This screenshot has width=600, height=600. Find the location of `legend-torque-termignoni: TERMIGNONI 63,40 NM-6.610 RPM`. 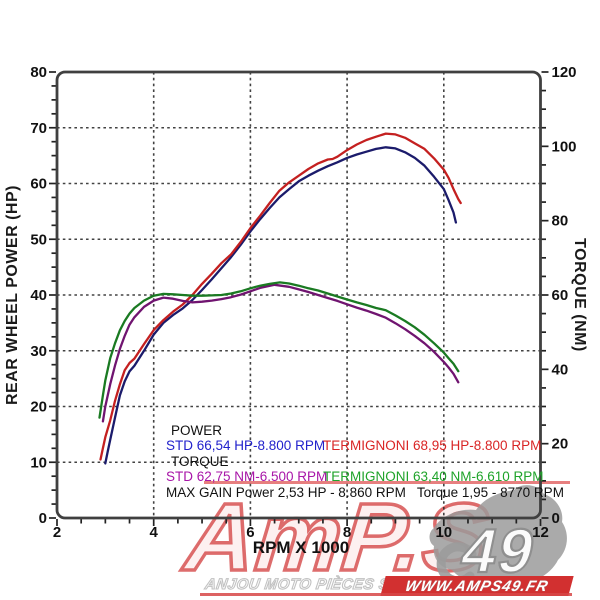

legend-torque-termignoni: TERMIGNONI 63,40 NM-6.610 RPM is located at coordinates (433, 477).